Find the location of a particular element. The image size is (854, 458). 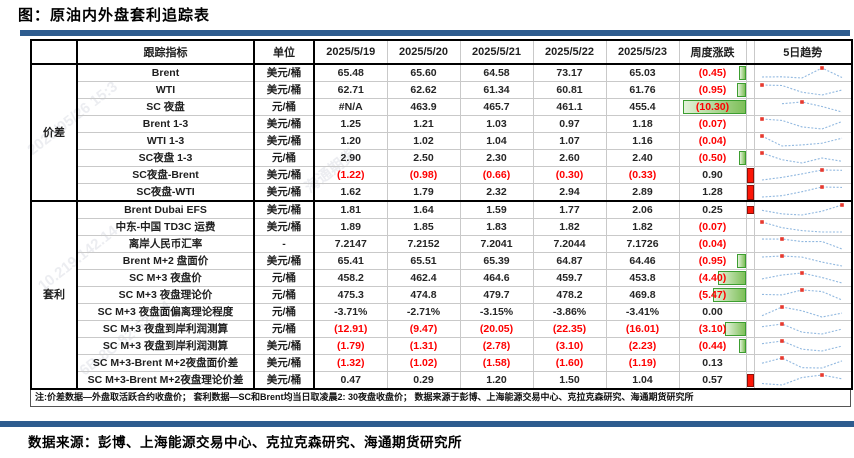

weekly-change-cell: (10.30) is located at coordinates (712, 107).